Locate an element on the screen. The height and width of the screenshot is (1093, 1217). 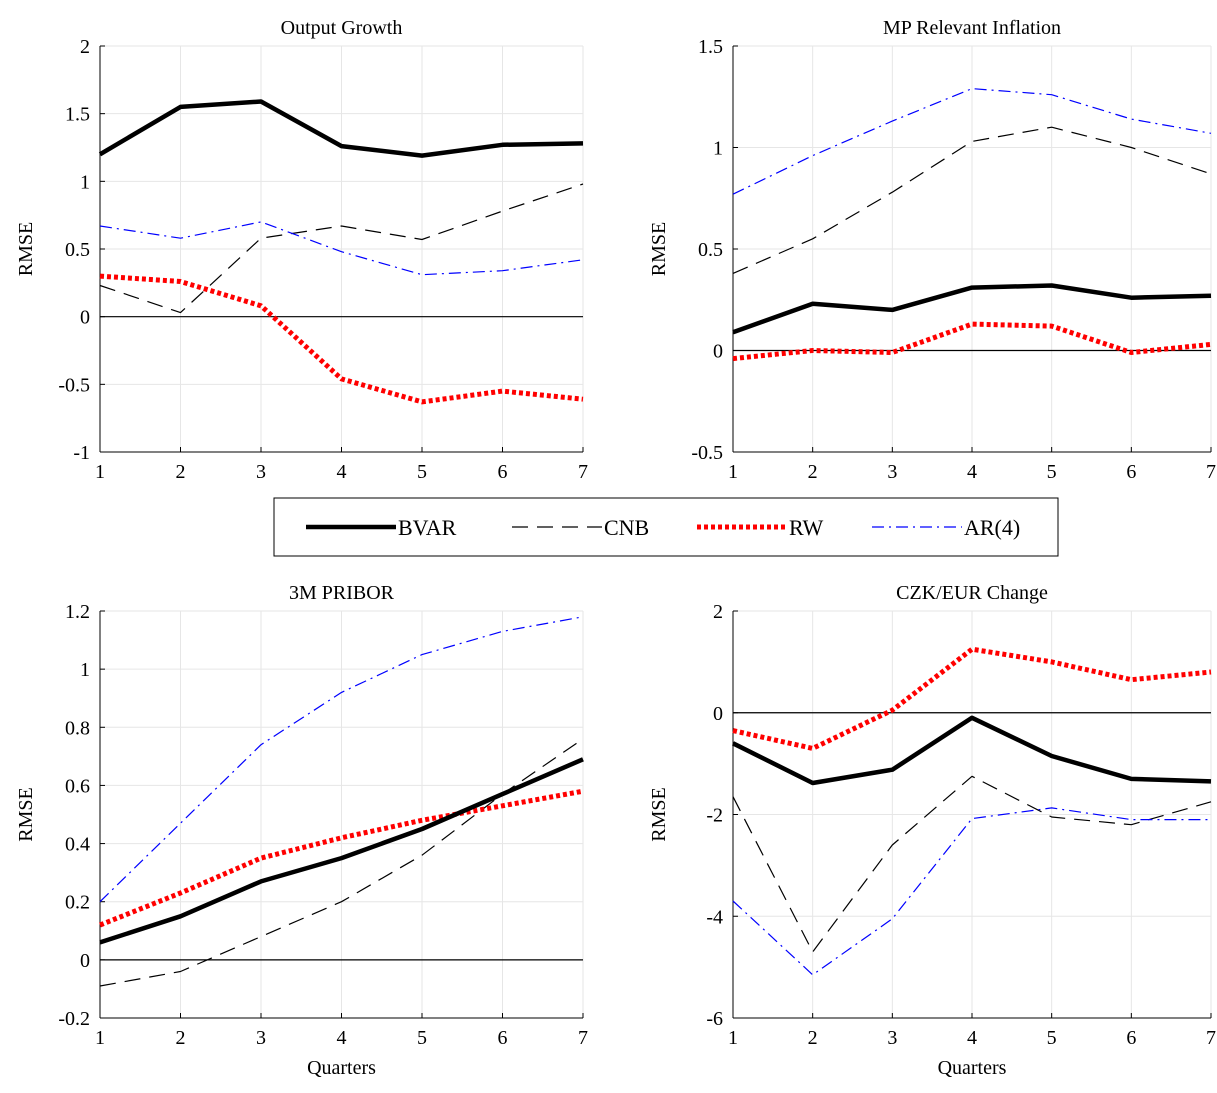
y-tick-label: -6 is located at coordinates (714, 1019).